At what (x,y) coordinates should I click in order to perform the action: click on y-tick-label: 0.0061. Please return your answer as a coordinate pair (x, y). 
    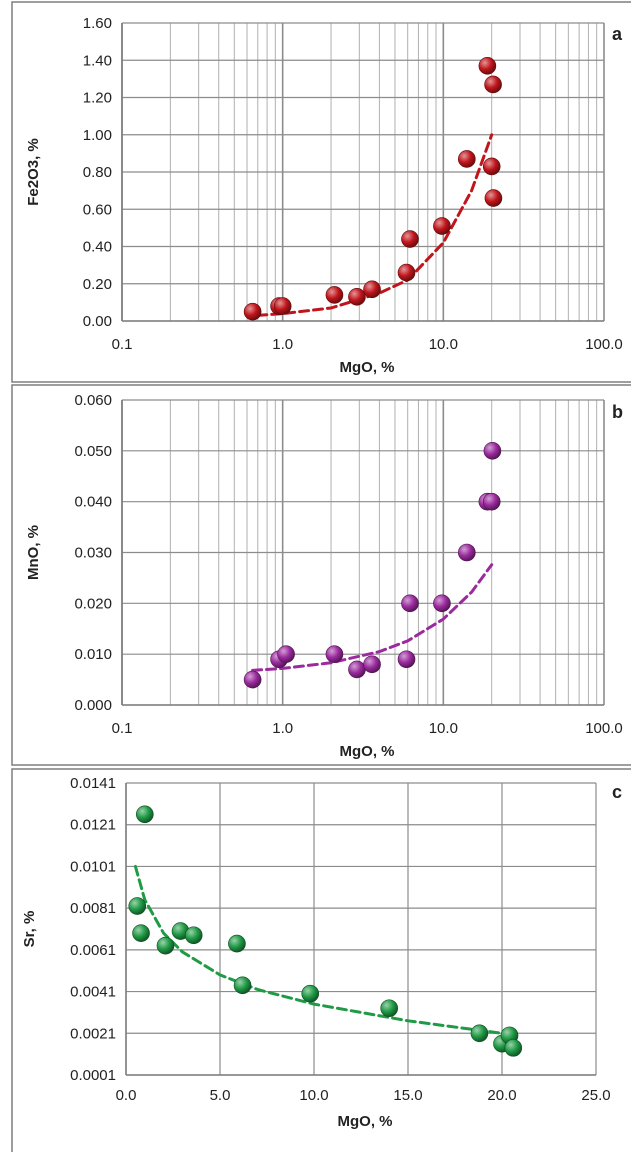
    Looking at the image, I should click on (93, 950).